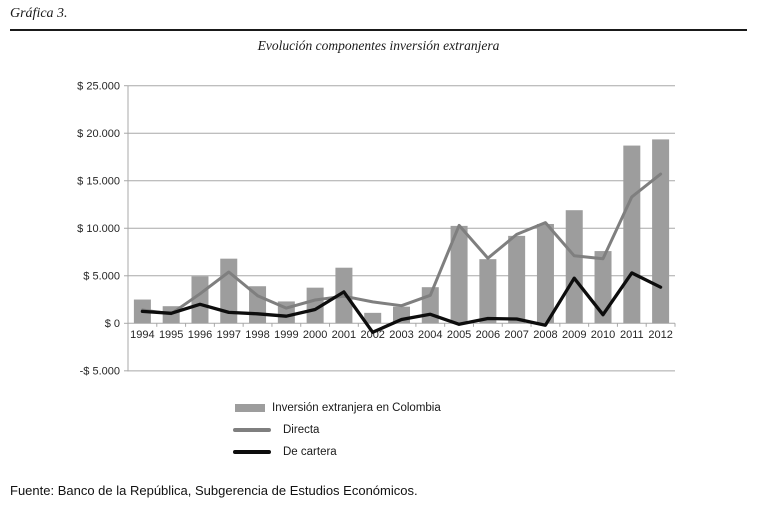  What do you see at coordinates (516, 335) in the screenshot?
I see `x-axis-label: 2007` at bounding box center [516, 335].